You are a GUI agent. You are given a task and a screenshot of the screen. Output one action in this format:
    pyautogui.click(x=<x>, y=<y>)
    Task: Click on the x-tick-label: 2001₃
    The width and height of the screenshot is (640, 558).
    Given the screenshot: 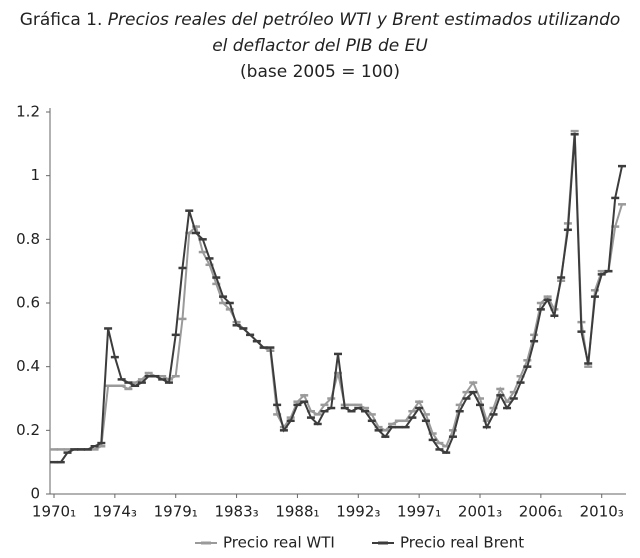 What is the action you would take?
    pyautogui.click(x=480, y=512)
    